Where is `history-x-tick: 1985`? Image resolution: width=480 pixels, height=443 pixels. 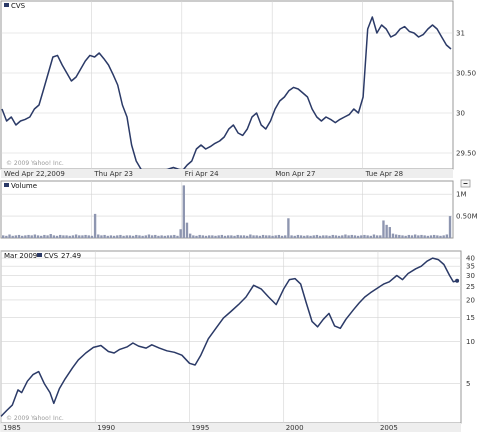 history-x-tick: 1985 is located at coordinates (12, 428).